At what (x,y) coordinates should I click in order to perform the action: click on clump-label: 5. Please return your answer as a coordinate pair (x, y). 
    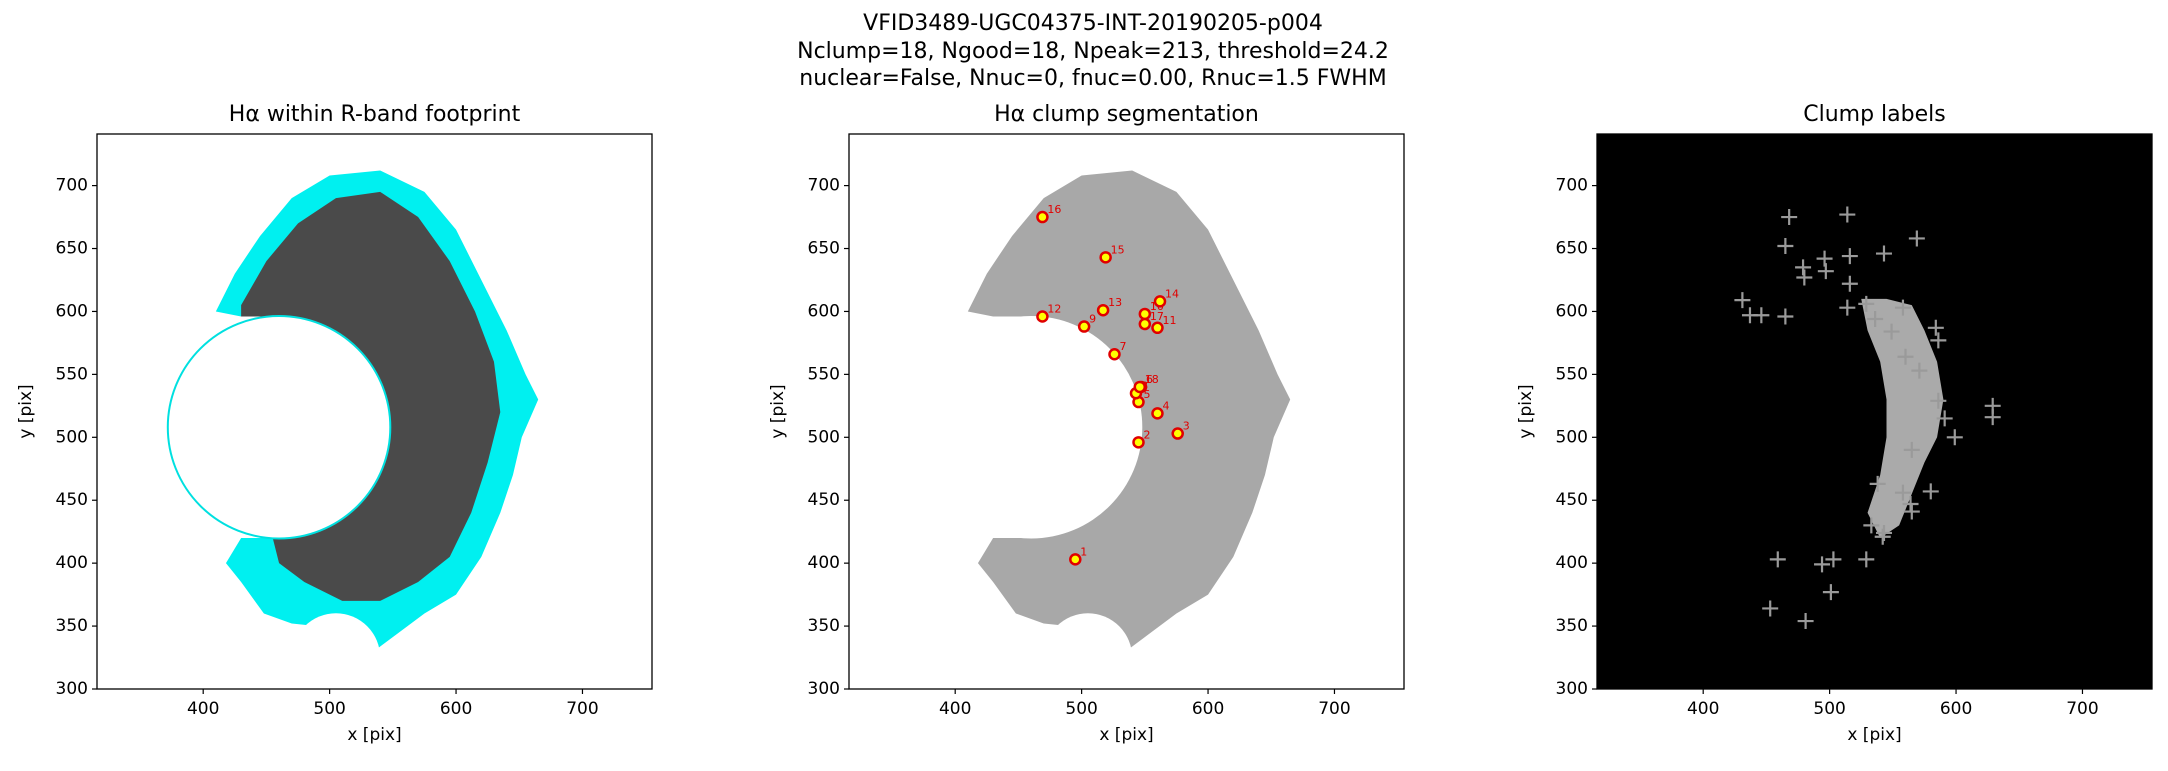
    Looking at the image, I should click on (1147, 394).